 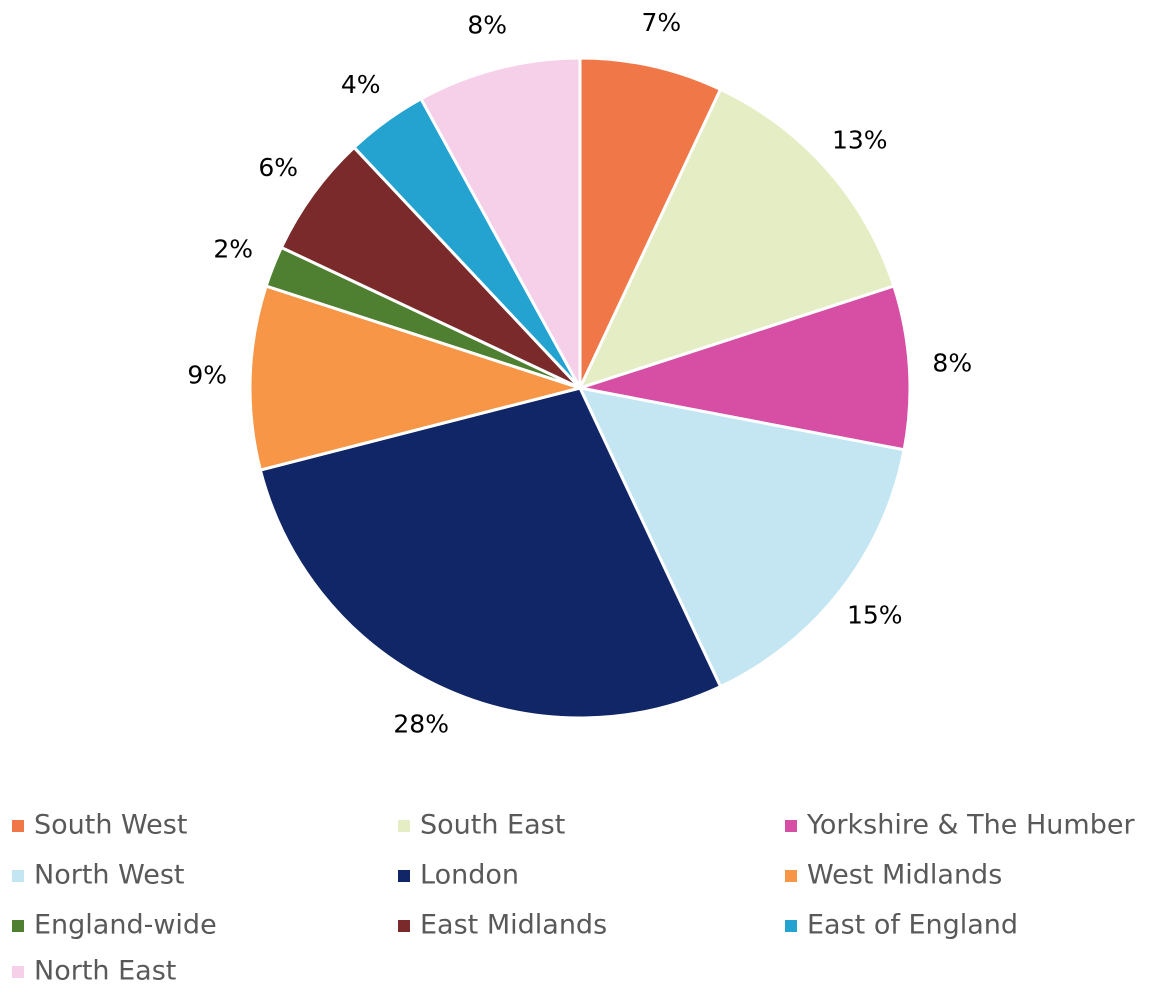 What do you see at coordinates (125, 925) in the screenshot?
I see `legend-label: England-wide` at bounding box center [125, 925].